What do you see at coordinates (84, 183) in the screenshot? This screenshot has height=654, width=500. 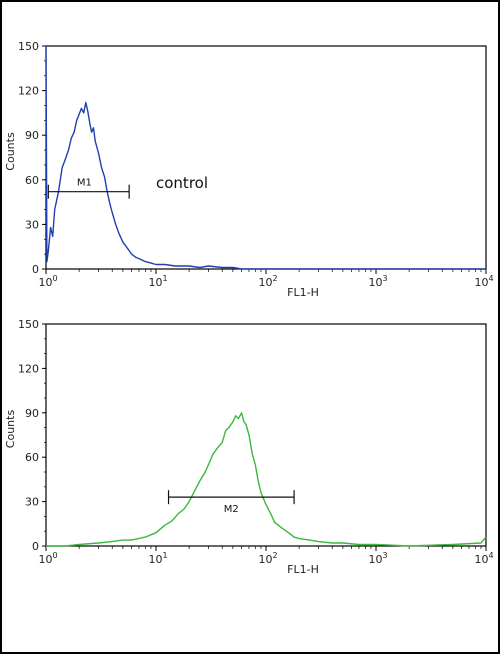 I see `gate-label: M1` at bounding box center [84, 183].